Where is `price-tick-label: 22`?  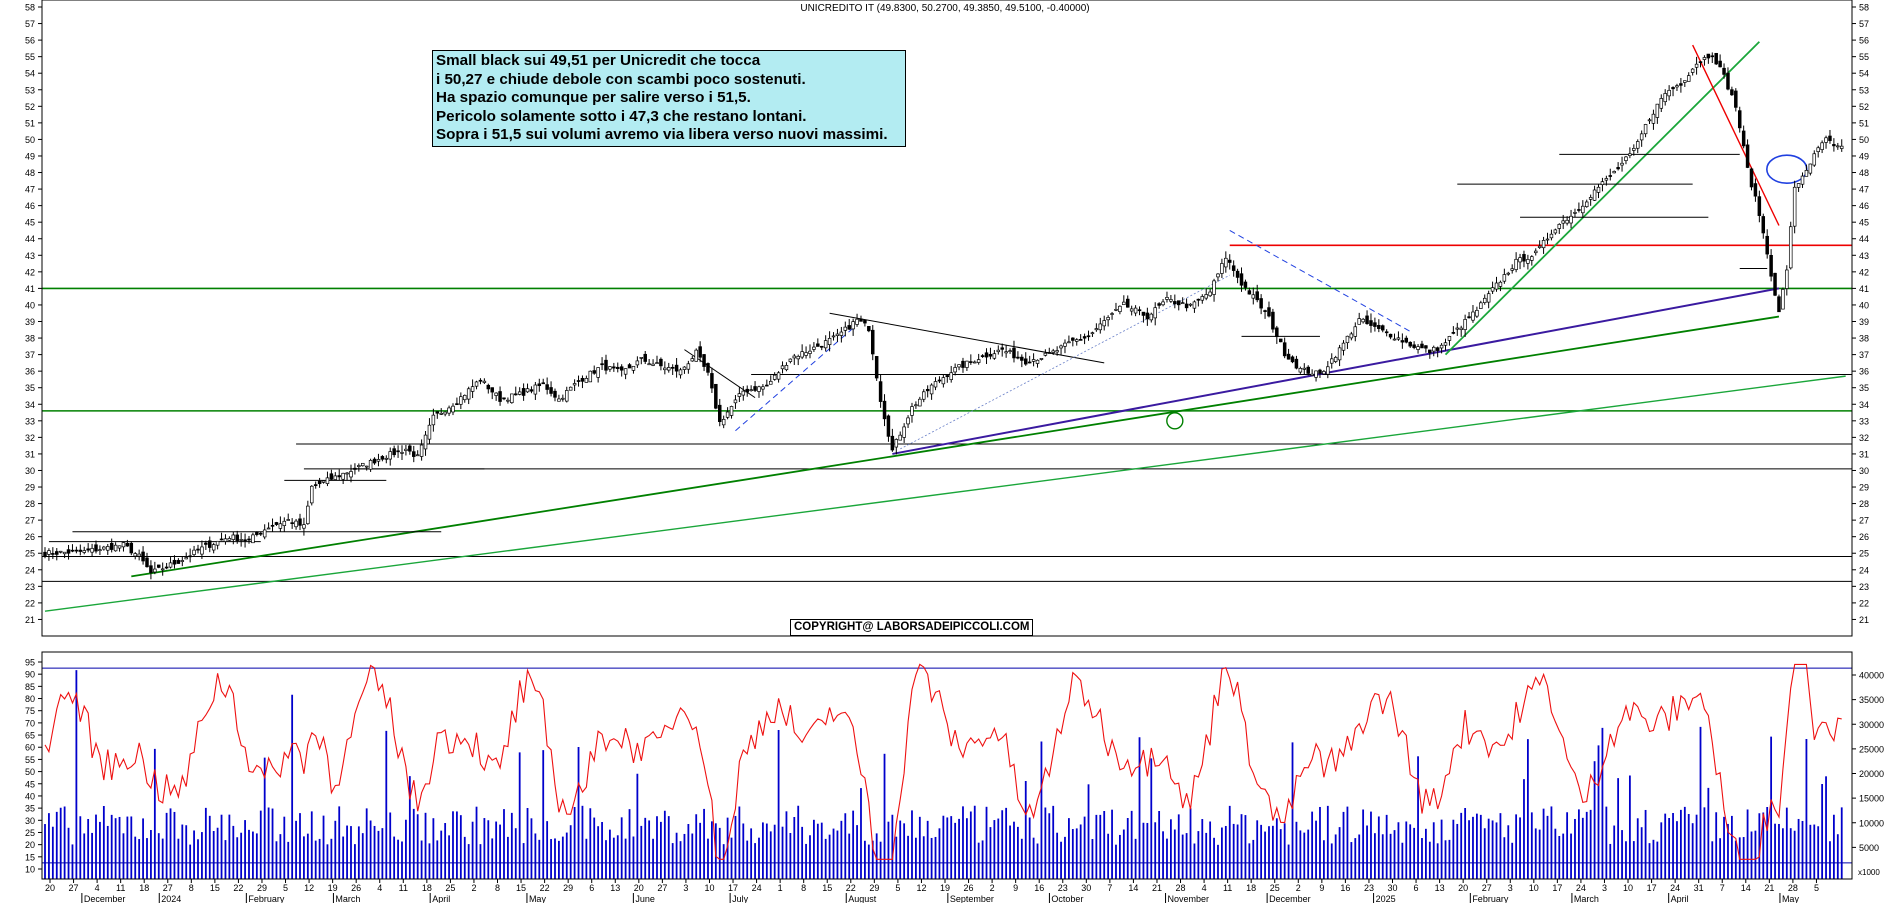
price-tick-label: 22 is located at coordinates (1864, 603).